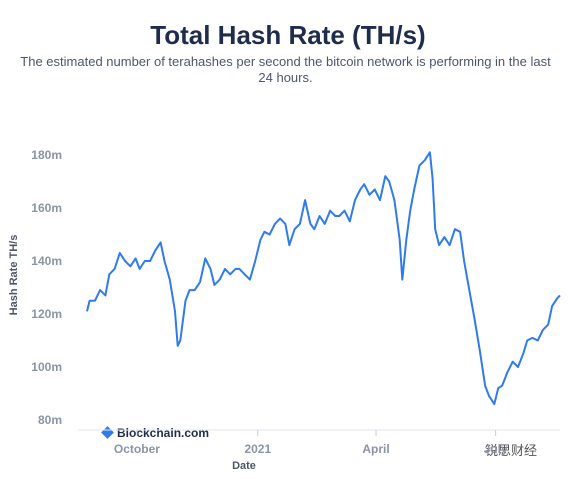  I want to click on x-tick-label: October, so click(137, 449).